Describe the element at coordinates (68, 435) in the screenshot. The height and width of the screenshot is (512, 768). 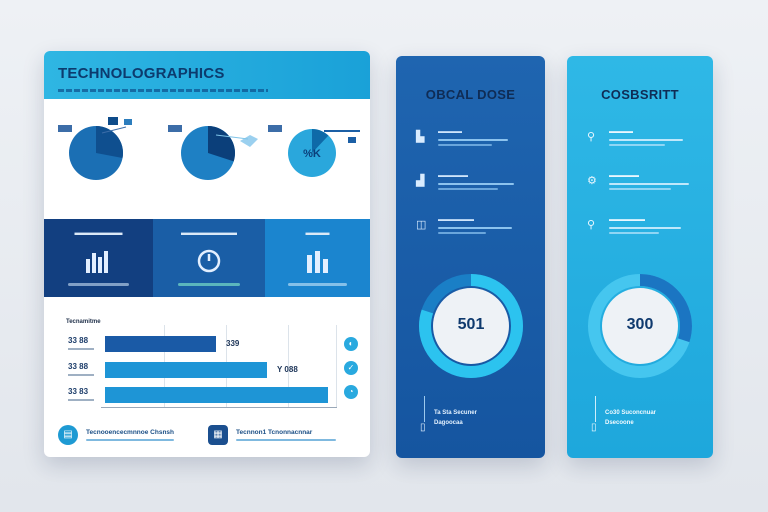
I see `document-icon: ▤` at that location.